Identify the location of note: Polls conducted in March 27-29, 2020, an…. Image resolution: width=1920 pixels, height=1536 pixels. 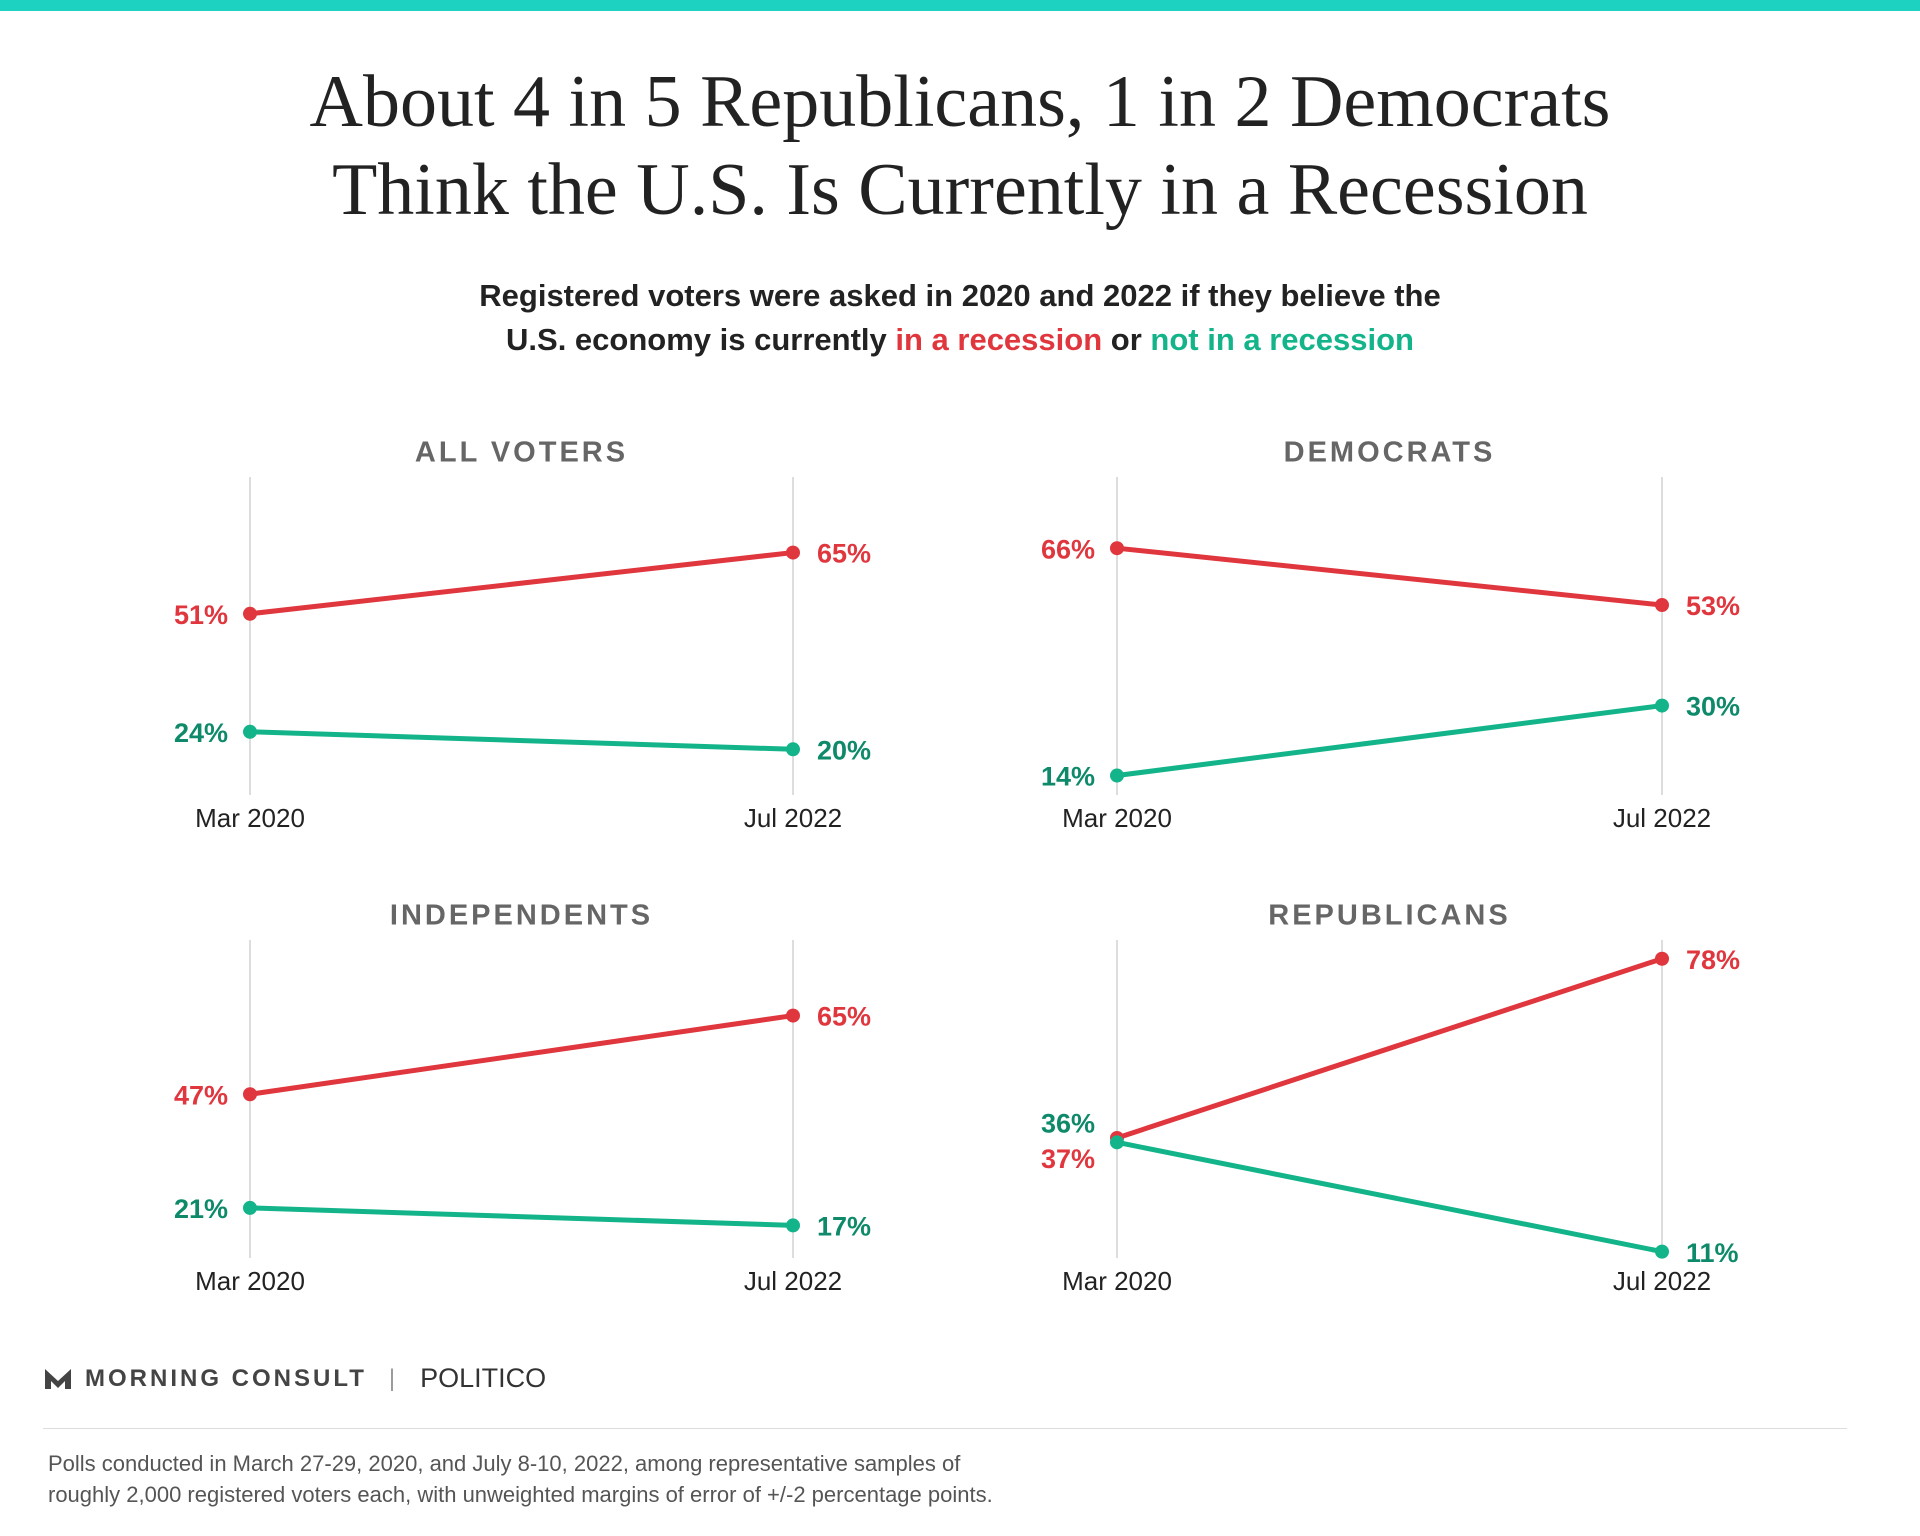
(520, 1479).